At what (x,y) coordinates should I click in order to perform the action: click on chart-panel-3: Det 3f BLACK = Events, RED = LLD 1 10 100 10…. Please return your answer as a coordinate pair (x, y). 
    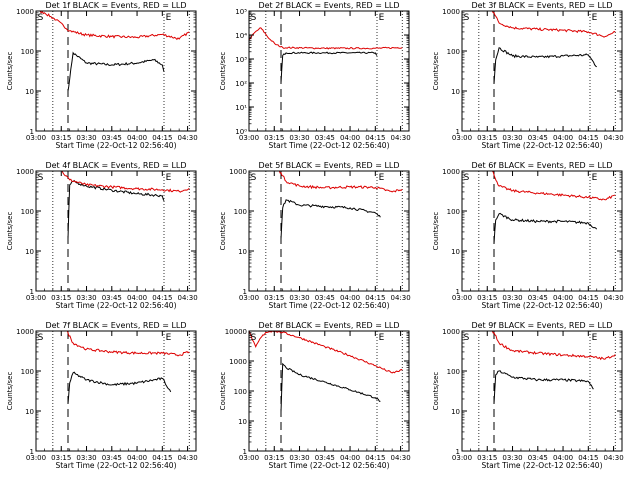
    Looking at the image, I should click on (528, 75).